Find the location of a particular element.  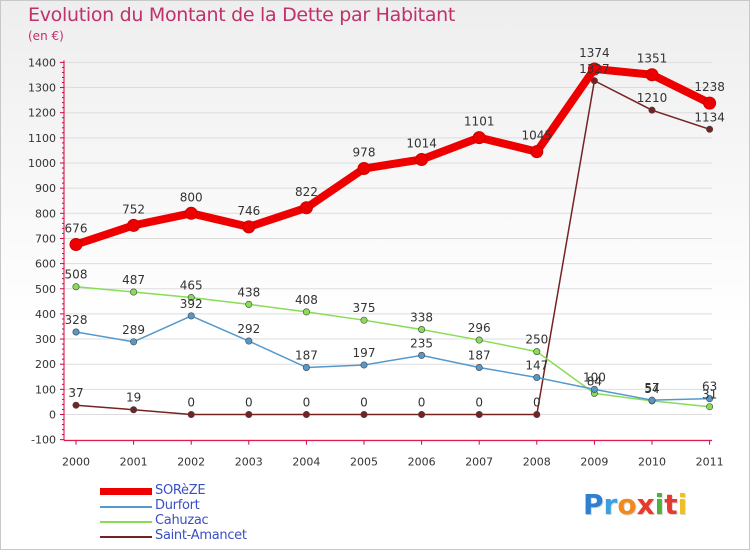

logo-letter: x is located at coordinates (645, 504).